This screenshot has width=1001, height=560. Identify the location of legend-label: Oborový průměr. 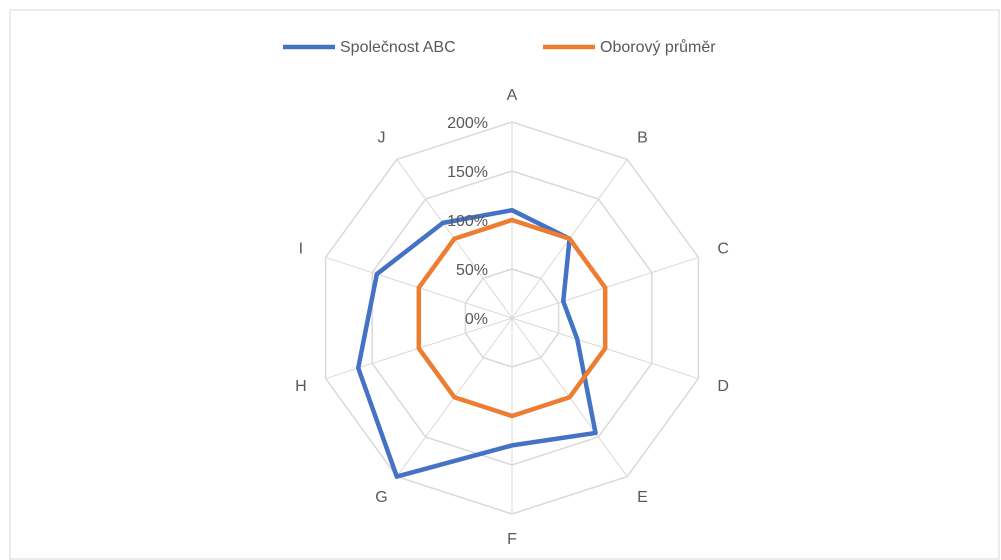
(658, 47).